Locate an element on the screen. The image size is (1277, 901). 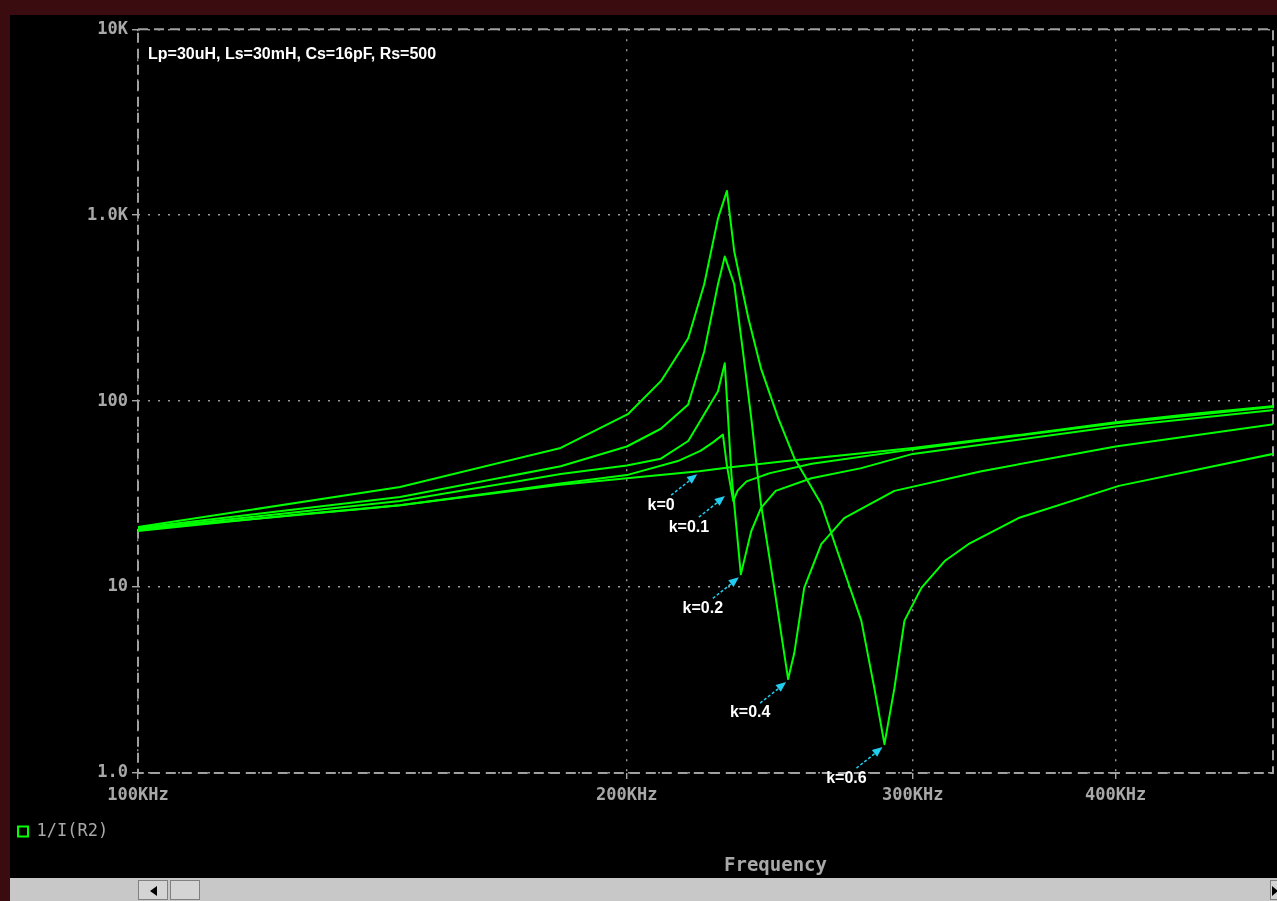
annotation: k=0.1 is located at coordinates (689, 526).